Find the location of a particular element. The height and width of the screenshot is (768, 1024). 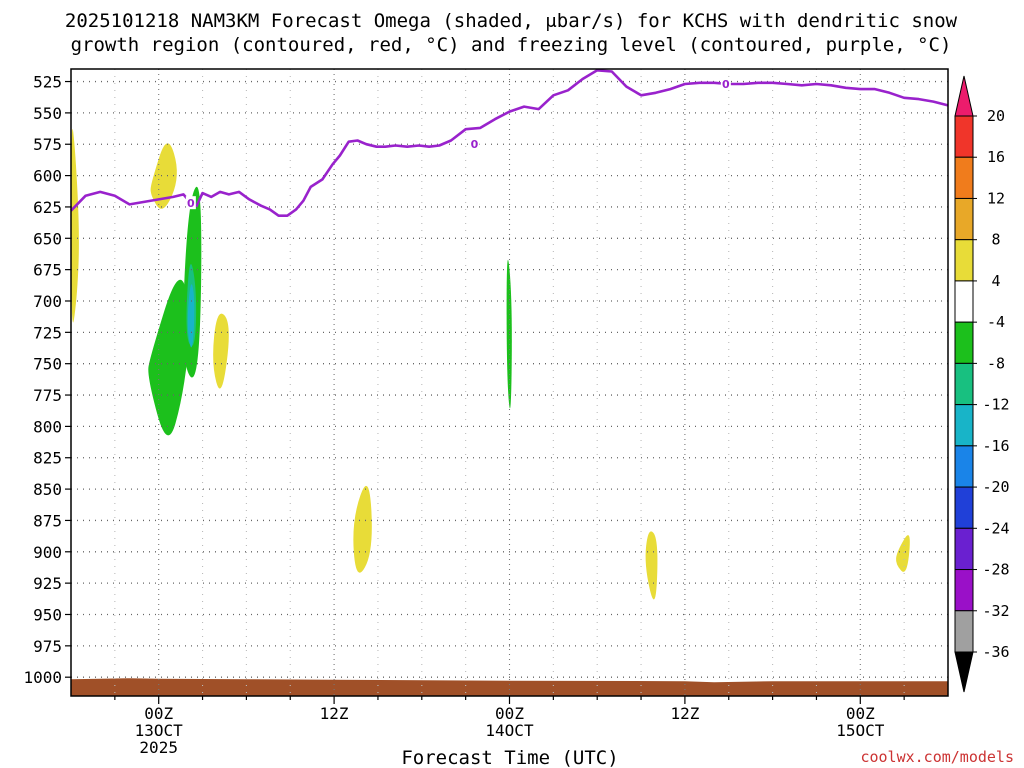

colorbar: 20 16 12 8 4 -4 -8 -12 -16 -20 -24 -28 -32 -36 is located at coordinates (982, 384).